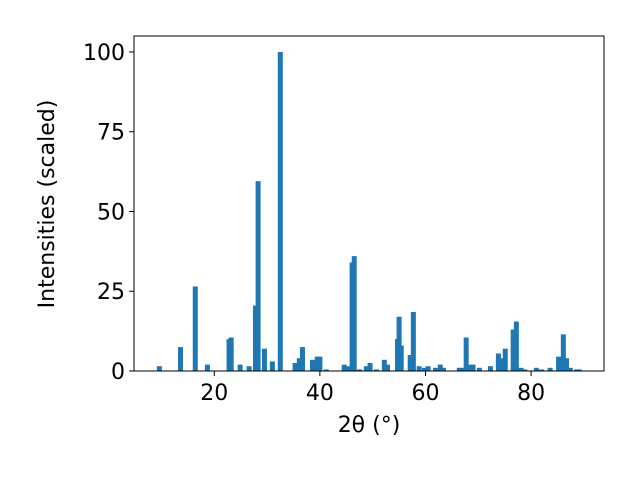 This screenshot has width=640, height=480. Describe the element at coordinates (111, 292) in the screenshot. I see `y-tick-label: 25` at that location.